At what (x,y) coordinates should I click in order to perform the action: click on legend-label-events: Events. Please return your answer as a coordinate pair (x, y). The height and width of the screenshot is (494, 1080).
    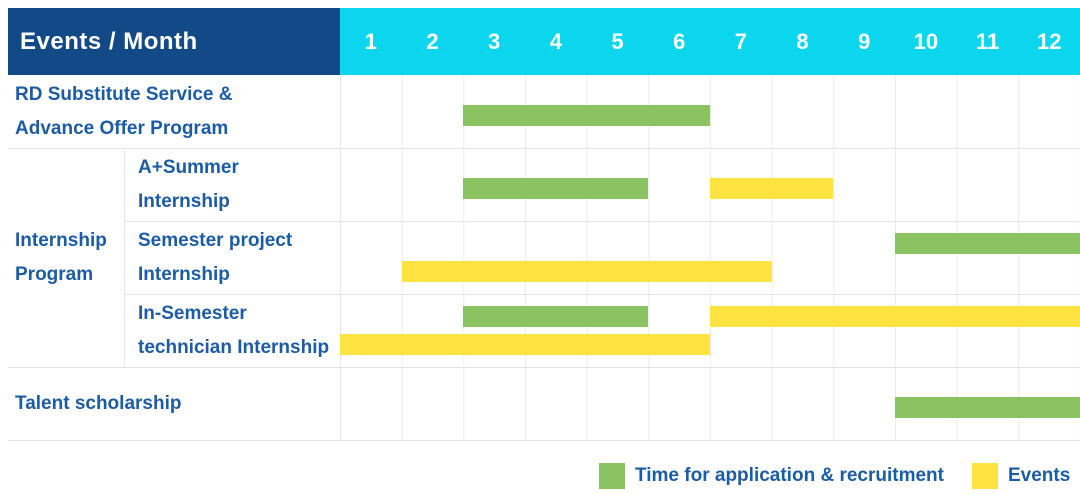
    Looking at the image, I should click on (1039, 475).